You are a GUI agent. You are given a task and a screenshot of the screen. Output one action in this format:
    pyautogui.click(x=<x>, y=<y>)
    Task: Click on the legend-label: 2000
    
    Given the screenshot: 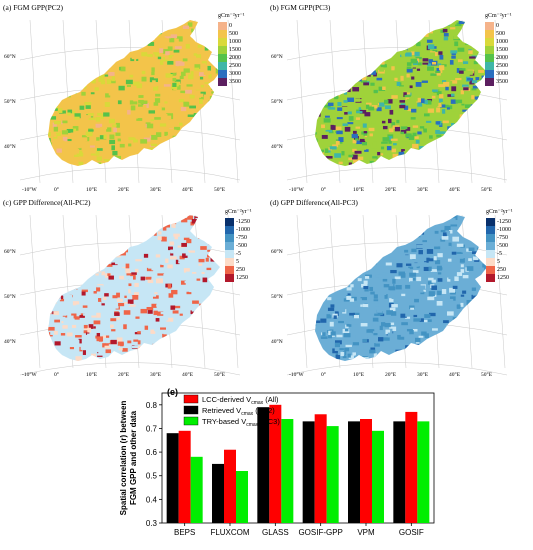 What is the action you would take?
    pyautogui.click(x=235, y=58)
    